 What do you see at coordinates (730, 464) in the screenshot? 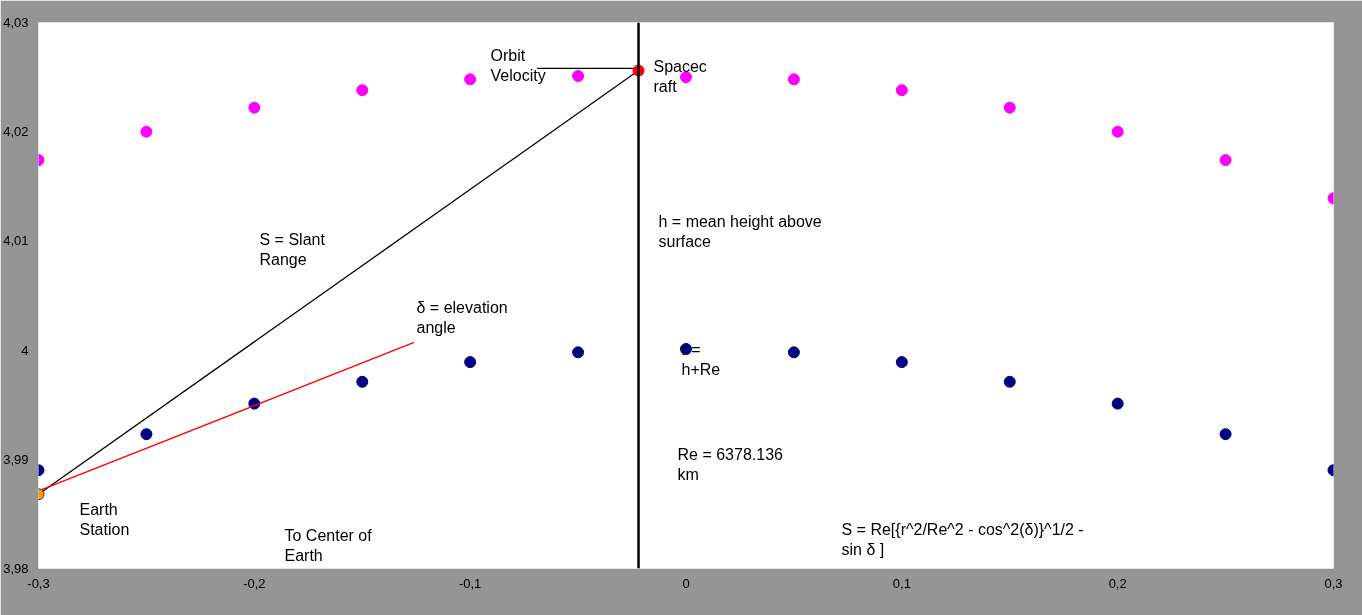
I see `annotation: Re = 6378.136 km` at bounding box center [730, 464].